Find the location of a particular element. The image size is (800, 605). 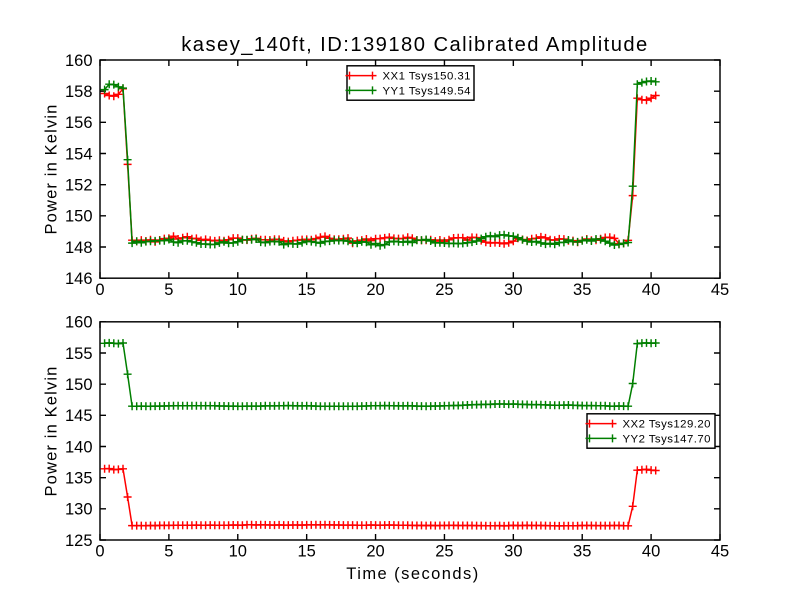

svg-text: YY2 Tsys147.70 is located at coordinates (667, 439).